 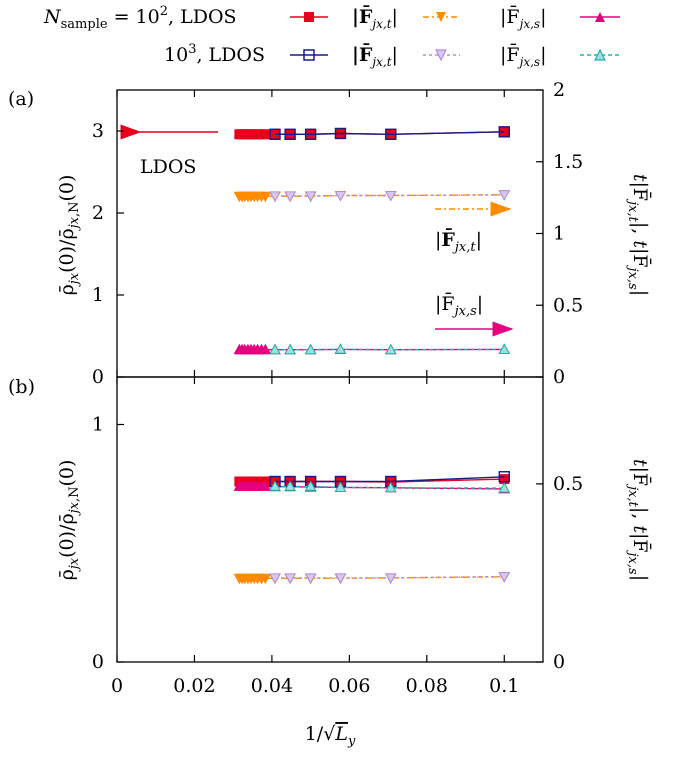 What do you see at coordinates (638, 520) in the screenshot?
I see `panel-b-y2label: t|F̄jx,t|, t|F̄jx,s|` at bounding box center [638, 520].